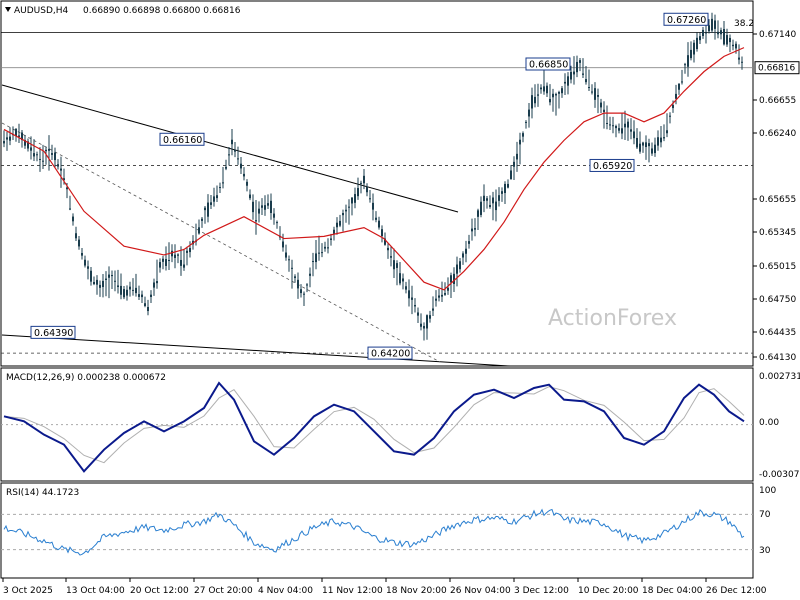 The height and width of the screenshot is (600, 800). Describe the element at coordinates (672, 591) in the screenshot. I see `x-tick-label: 18 Dec 04:00` at that location.